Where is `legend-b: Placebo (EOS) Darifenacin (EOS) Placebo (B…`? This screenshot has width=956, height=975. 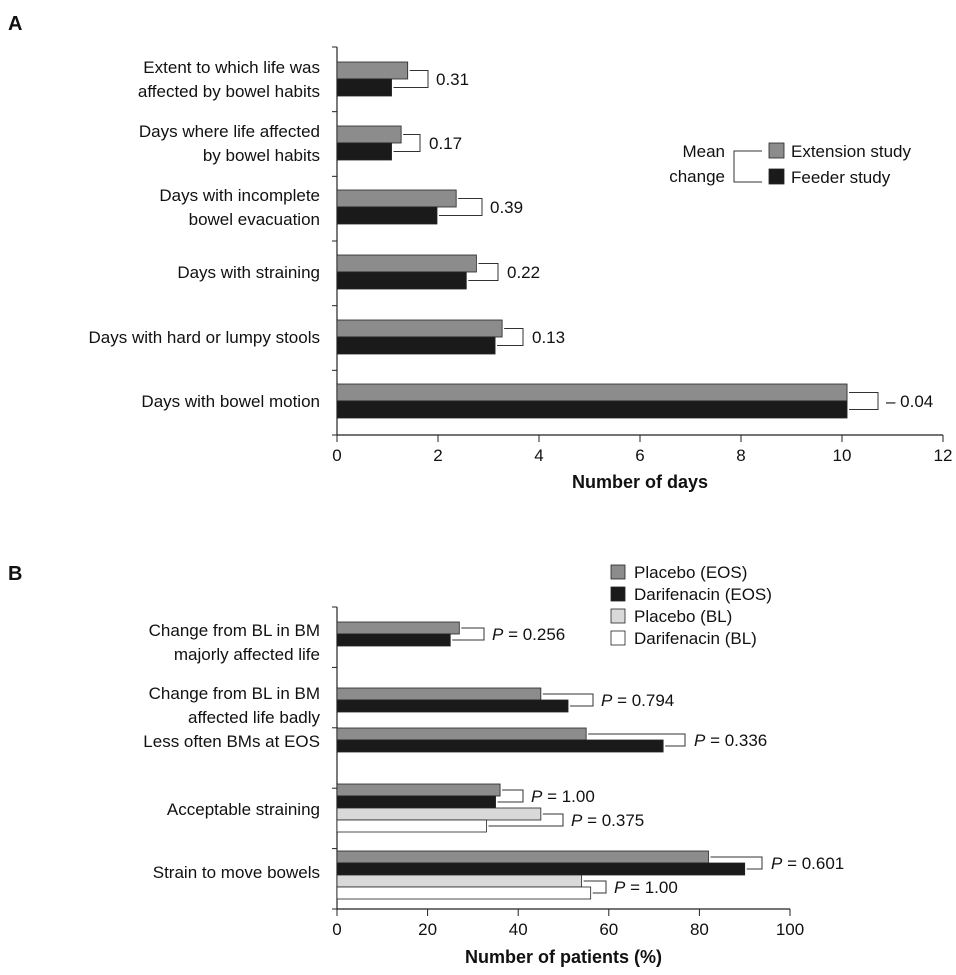
legend-b: Placebo (EOS) Darifenacin (EOS) Placebo (B… is located at coordinates (691, 605).